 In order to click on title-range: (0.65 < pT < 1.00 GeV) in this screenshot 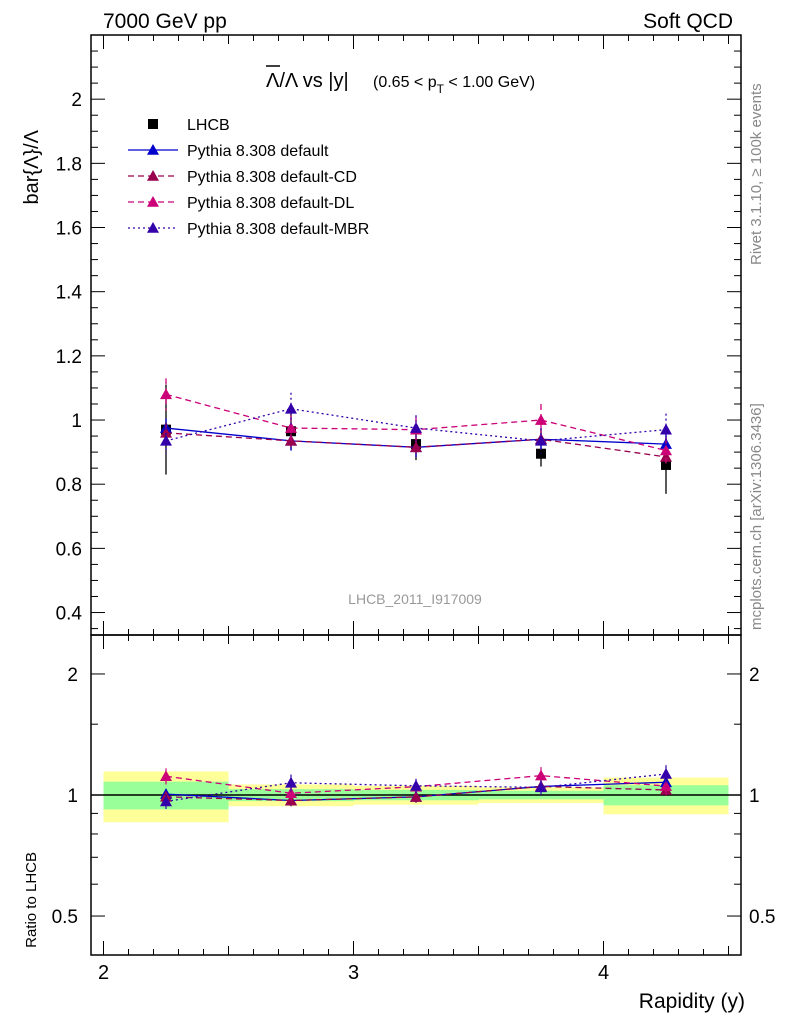, I will do `click(454, 85)`.